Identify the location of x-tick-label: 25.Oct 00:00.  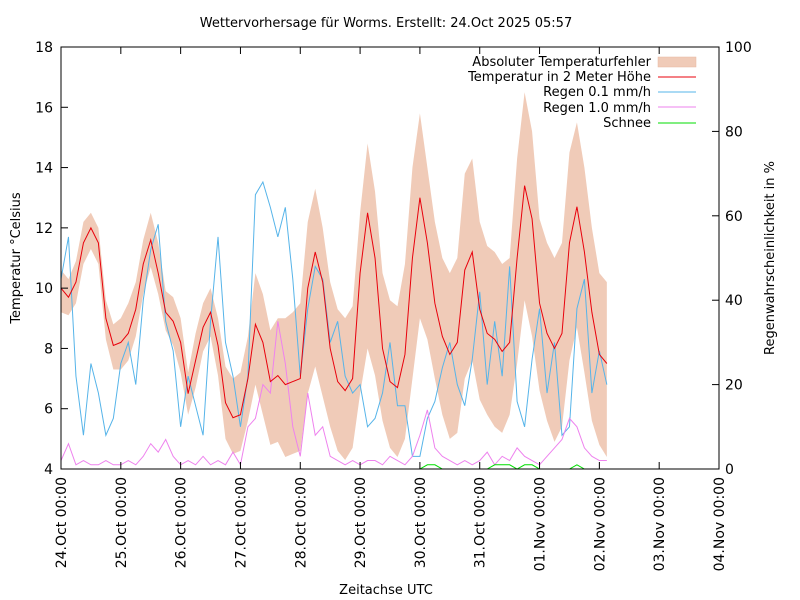
(122, 522).